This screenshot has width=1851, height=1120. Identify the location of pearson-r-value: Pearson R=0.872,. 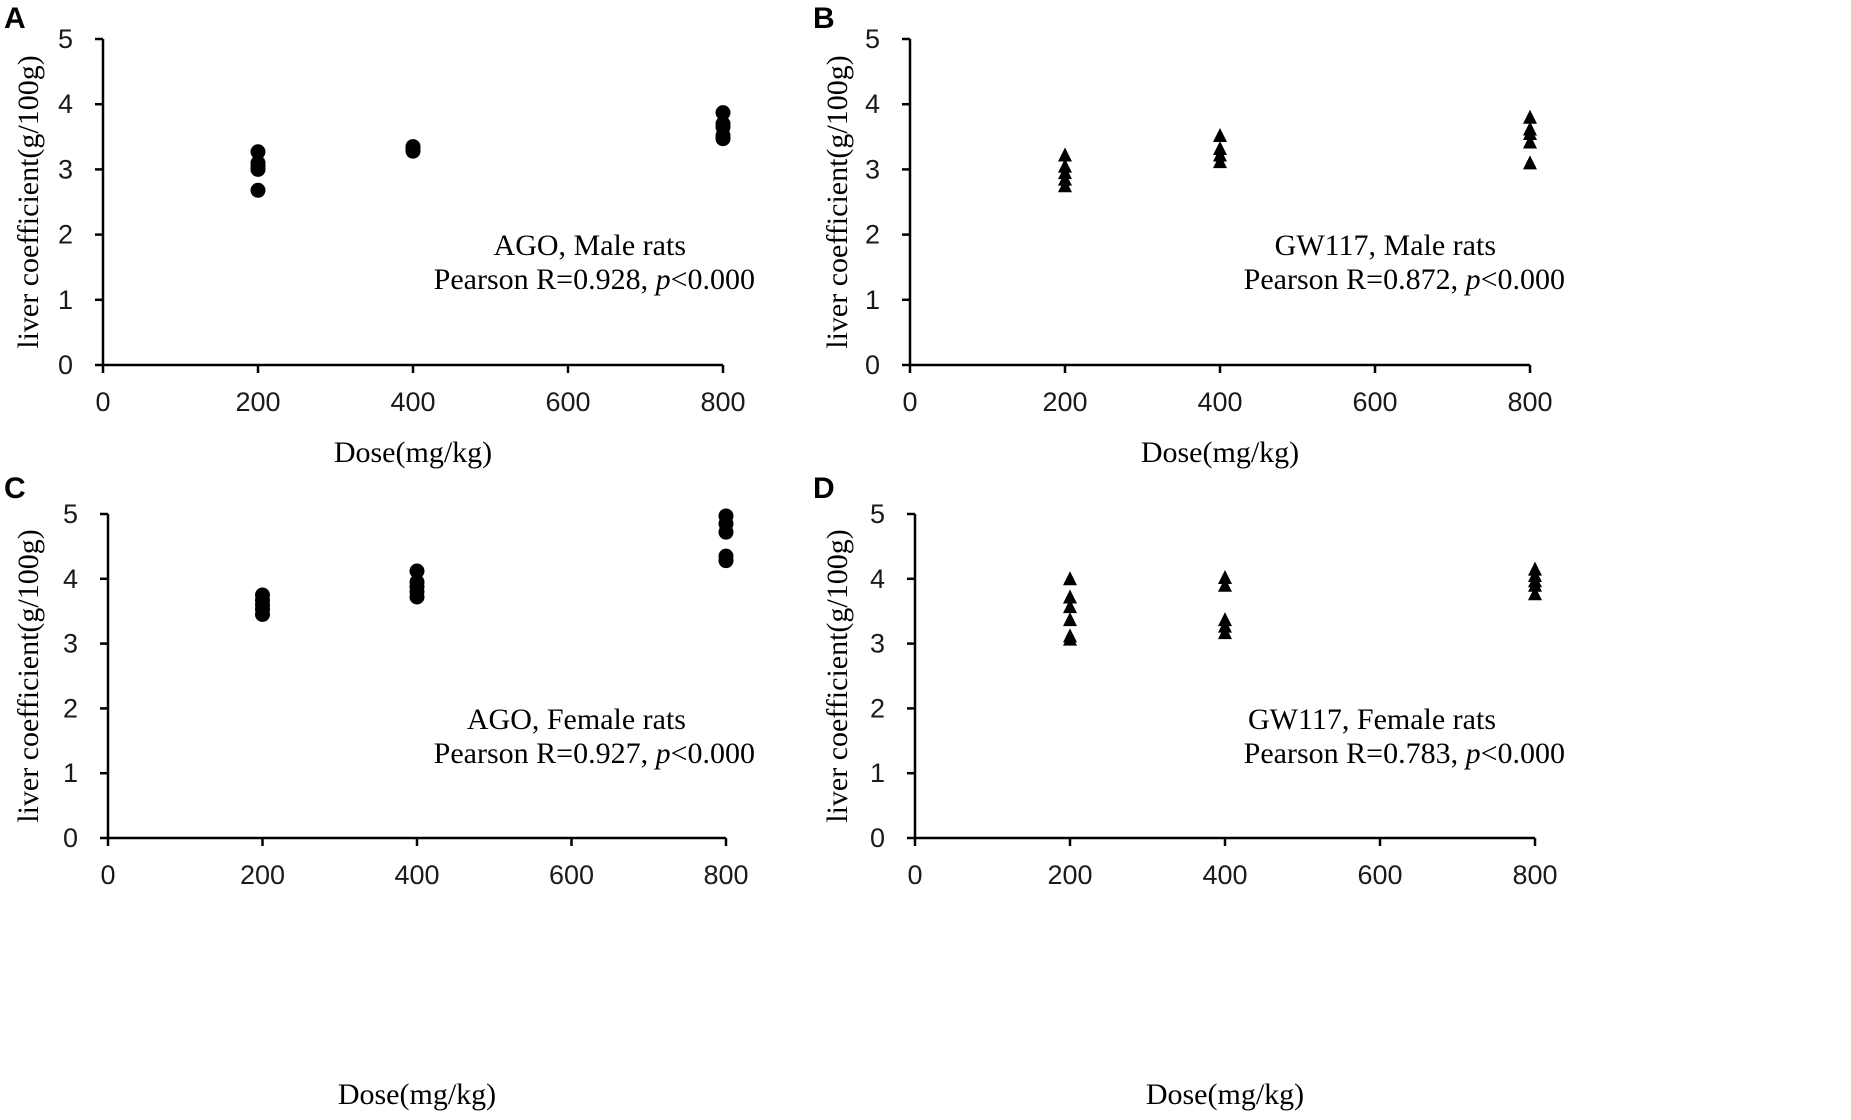
(1355, 279).